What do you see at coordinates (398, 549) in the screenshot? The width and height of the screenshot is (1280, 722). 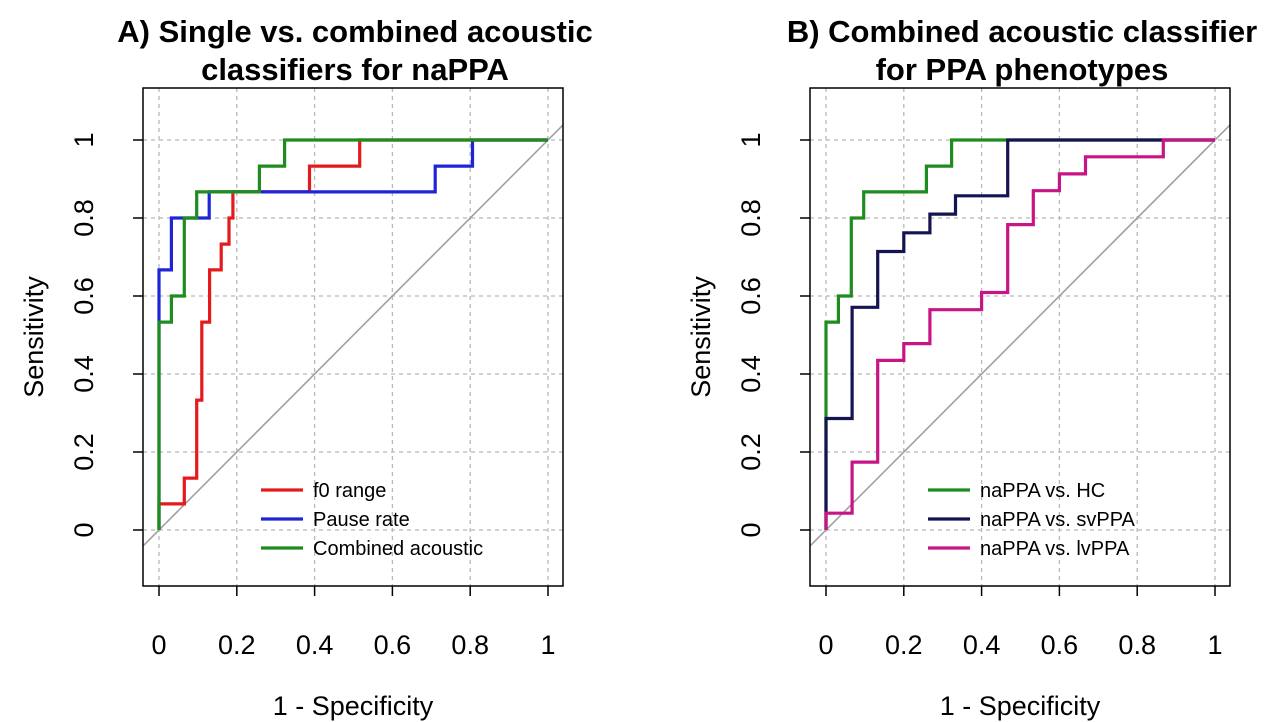 I see `legend-label: Combined acoustic` at bounding box center [398, 549].